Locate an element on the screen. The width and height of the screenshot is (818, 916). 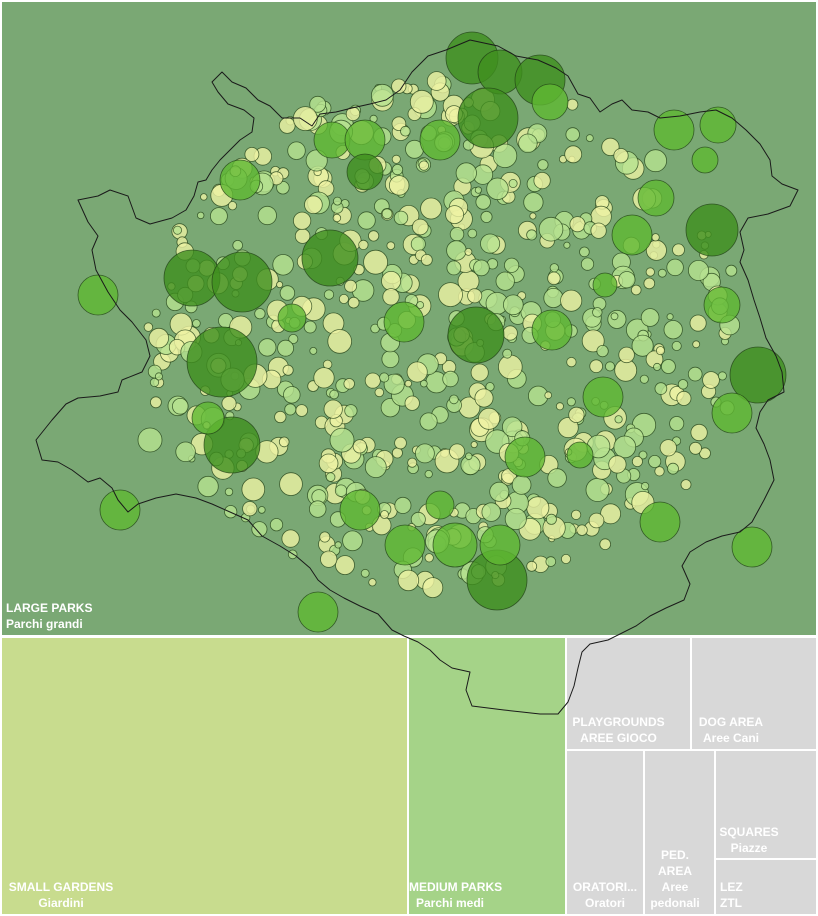
playgrounds-tile is located at coordinates (628, 693).